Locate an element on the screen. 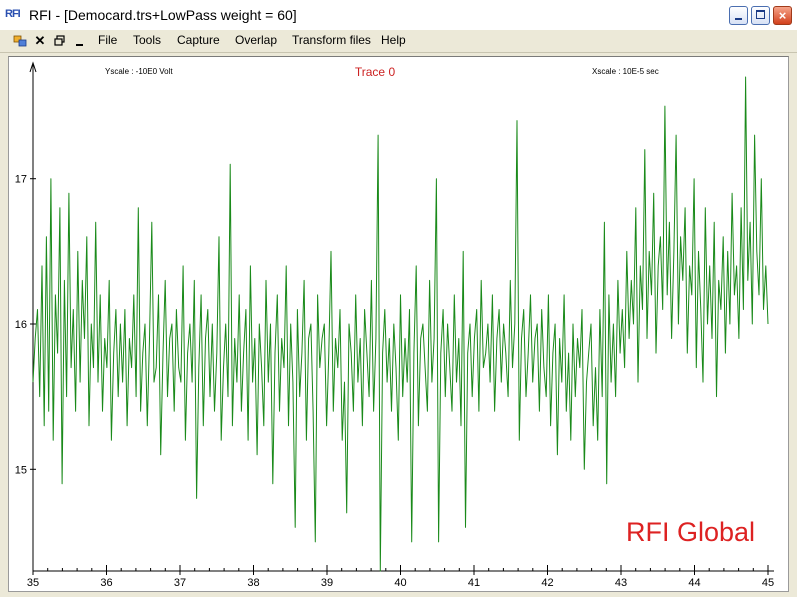 This screenshot has width=797, height=597. x-tick-label: 42 is located at coordinates (547, 583).